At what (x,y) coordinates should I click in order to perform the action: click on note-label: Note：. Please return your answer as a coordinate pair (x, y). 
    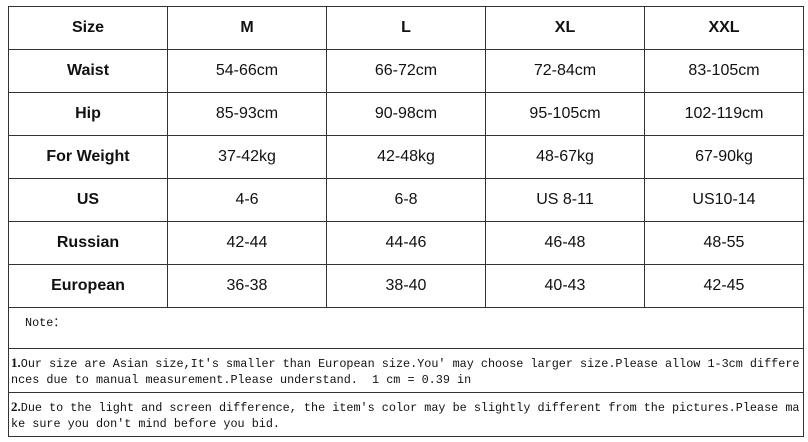
    Looking at the image, I should click on (406, 328).